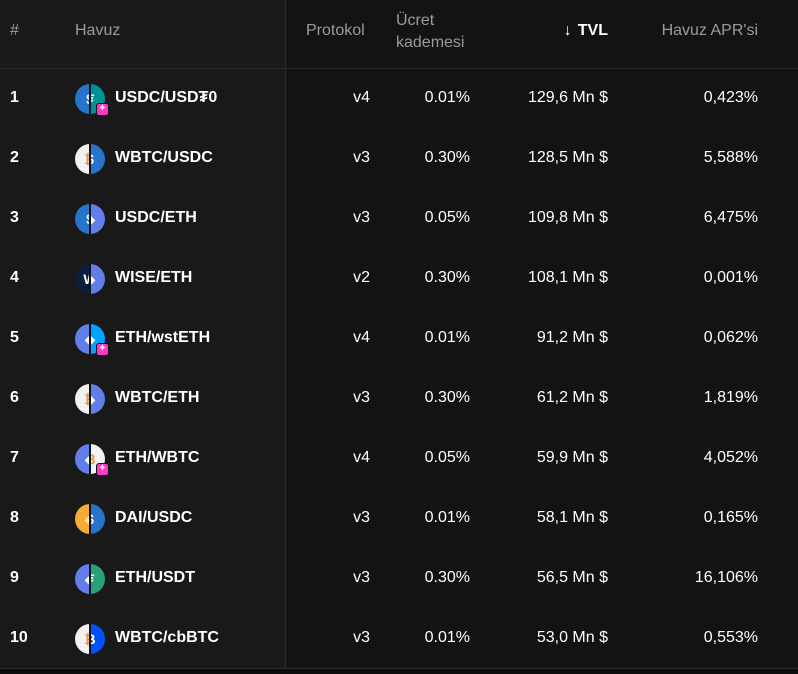  I want to click on row-tvl: 56,5 Mn $, so click(572, 577).